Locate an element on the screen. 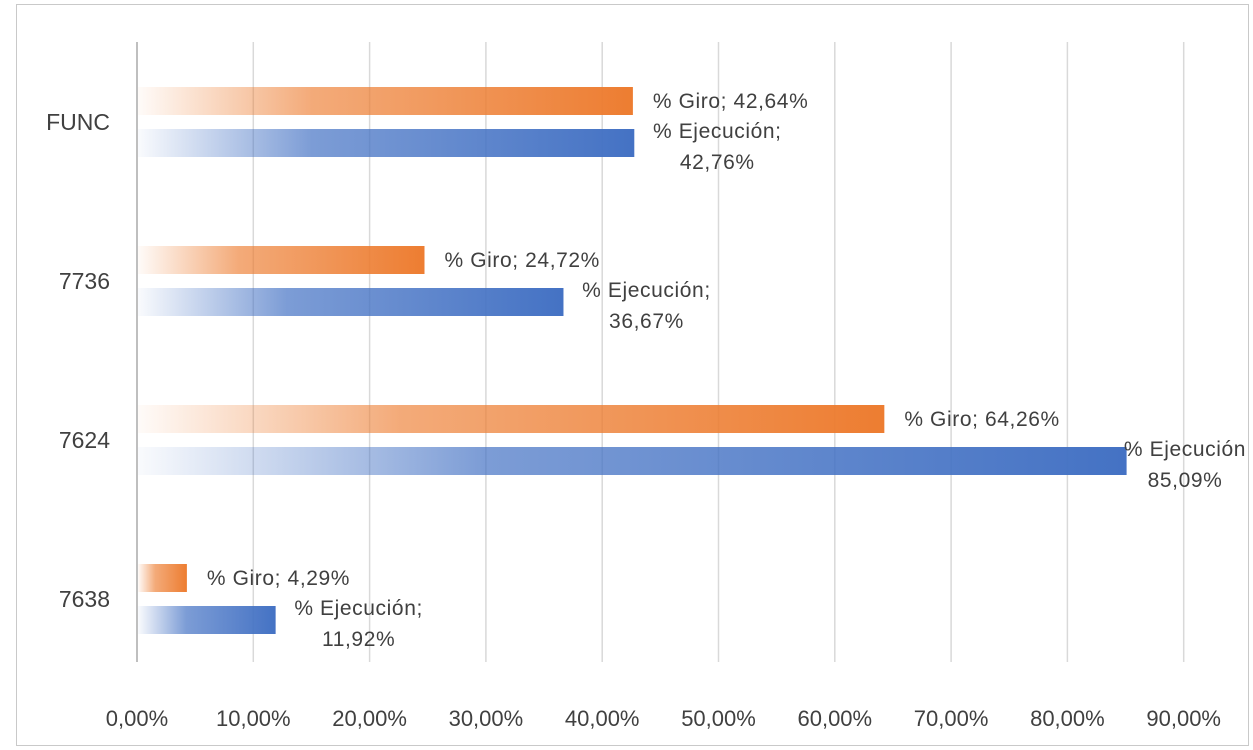  data-label: 85,09% is located at coordinates (1185, 480).